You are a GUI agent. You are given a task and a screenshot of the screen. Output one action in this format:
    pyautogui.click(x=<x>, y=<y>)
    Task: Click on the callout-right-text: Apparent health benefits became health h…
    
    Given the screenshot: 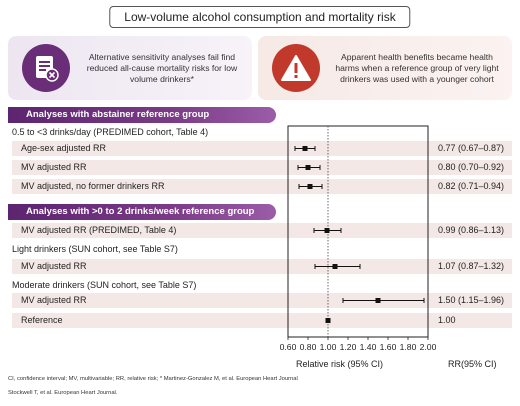 What is the action you would take?
    pyautogui.click(x=417, y=67)
    